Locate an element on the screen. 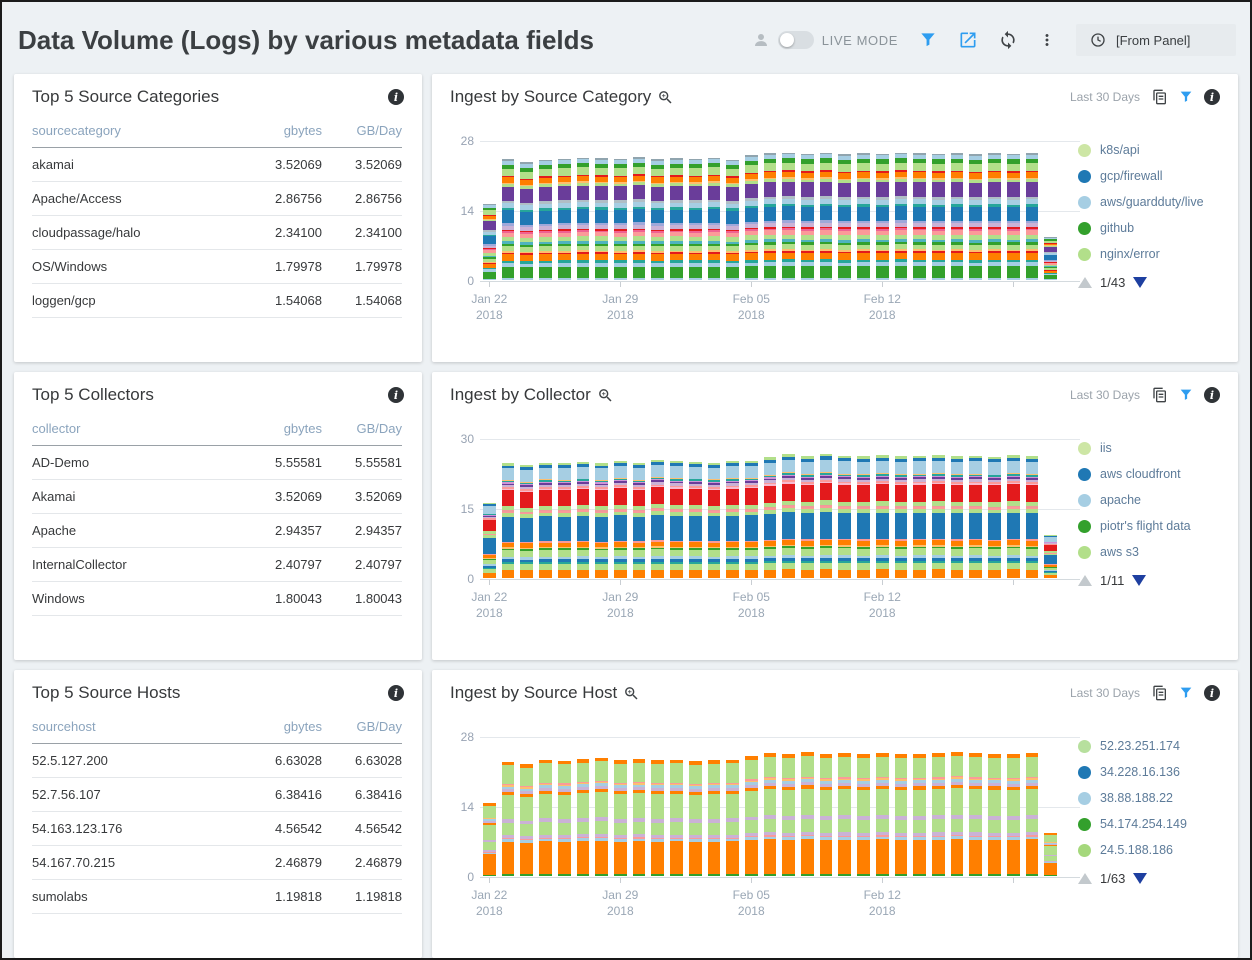 The image size is (1252, 960). column-header: collector is located at coordinates (137, 430).